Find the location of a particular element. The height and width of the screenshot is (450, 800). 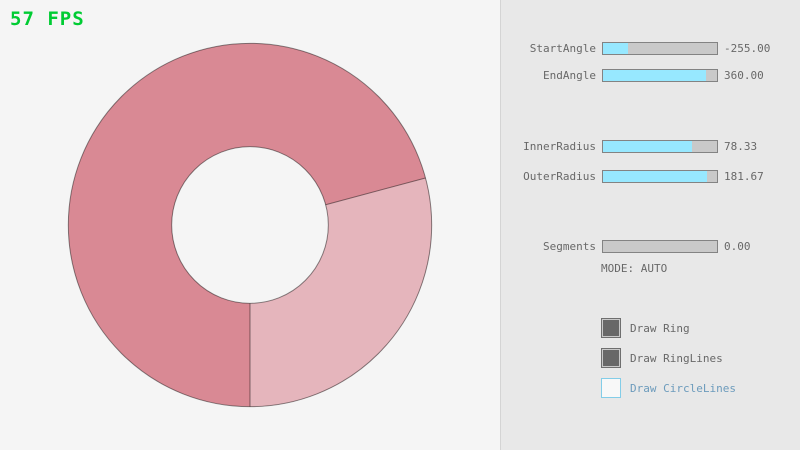

fps-counter: 57 FPS is located at coordinates (47, 19).